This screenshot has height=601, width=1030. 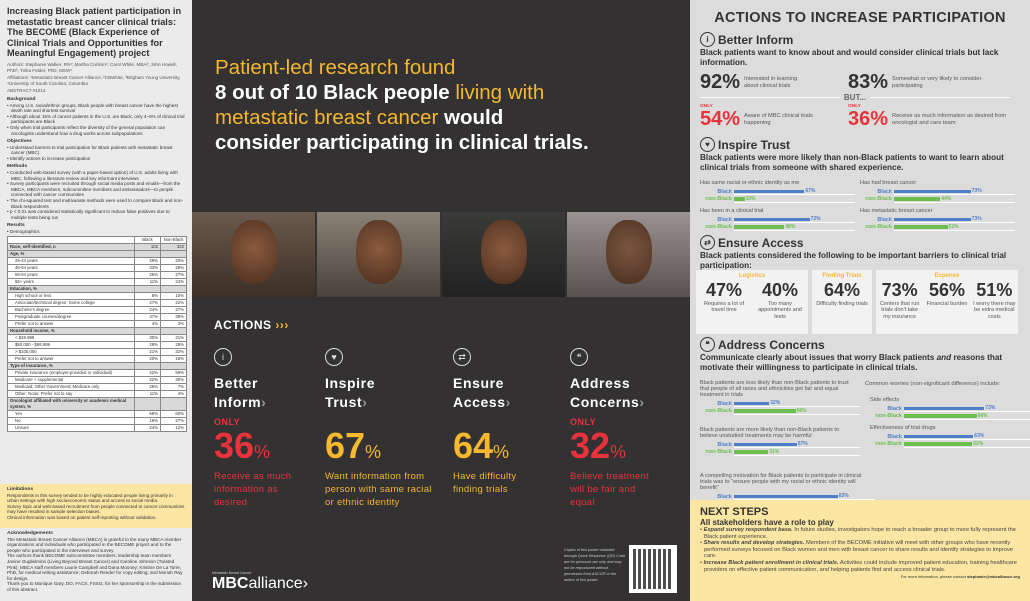 What do you see at coordinates (97, 295) in the screenshot?
I see `table-row: High school or less 8% 10%` at bounding box center [97, 295].